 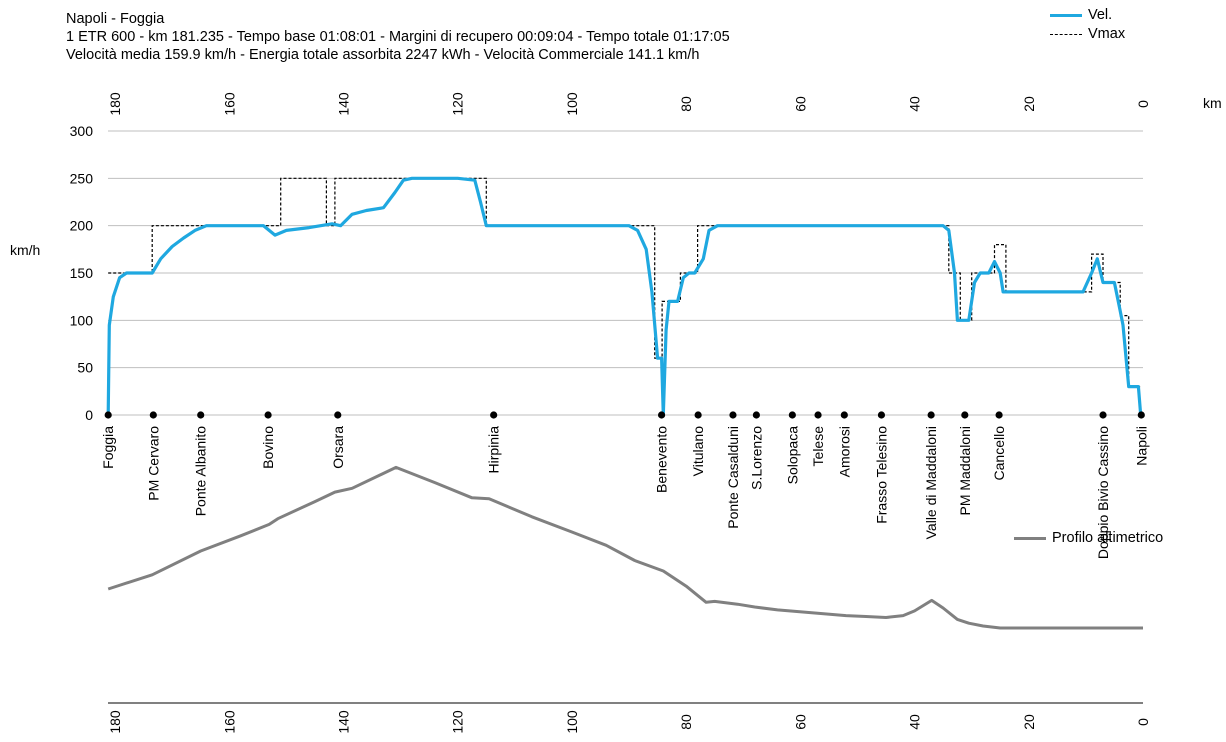 I want to click on legend-label-profile: Profilo altimetrico, so click(x=1108, y=538).